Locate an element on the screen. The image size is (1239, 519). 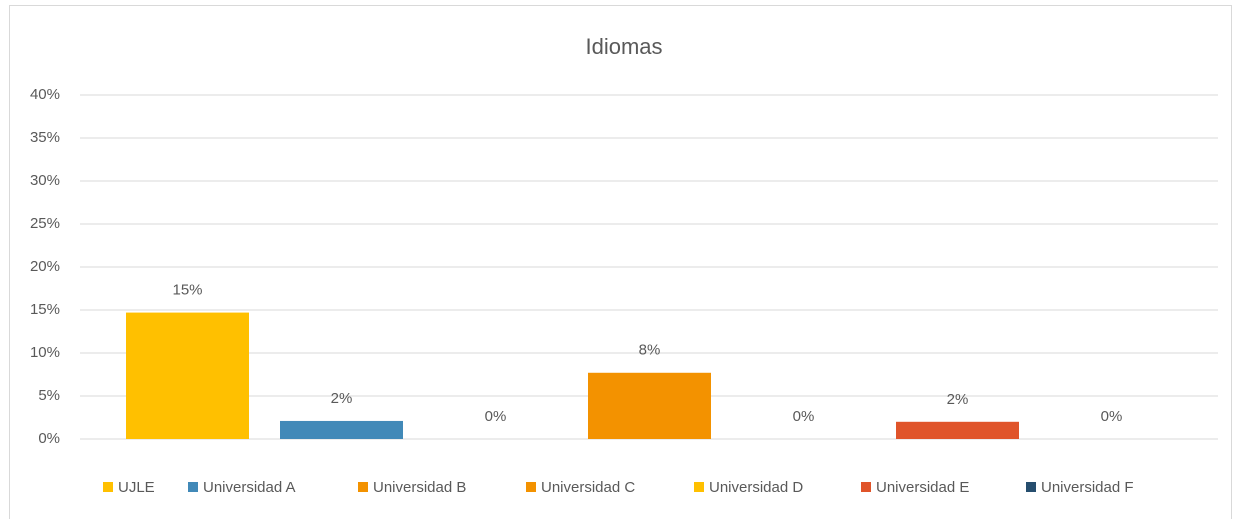
y-tick-label: 35% is located at coordinates (45, 137).